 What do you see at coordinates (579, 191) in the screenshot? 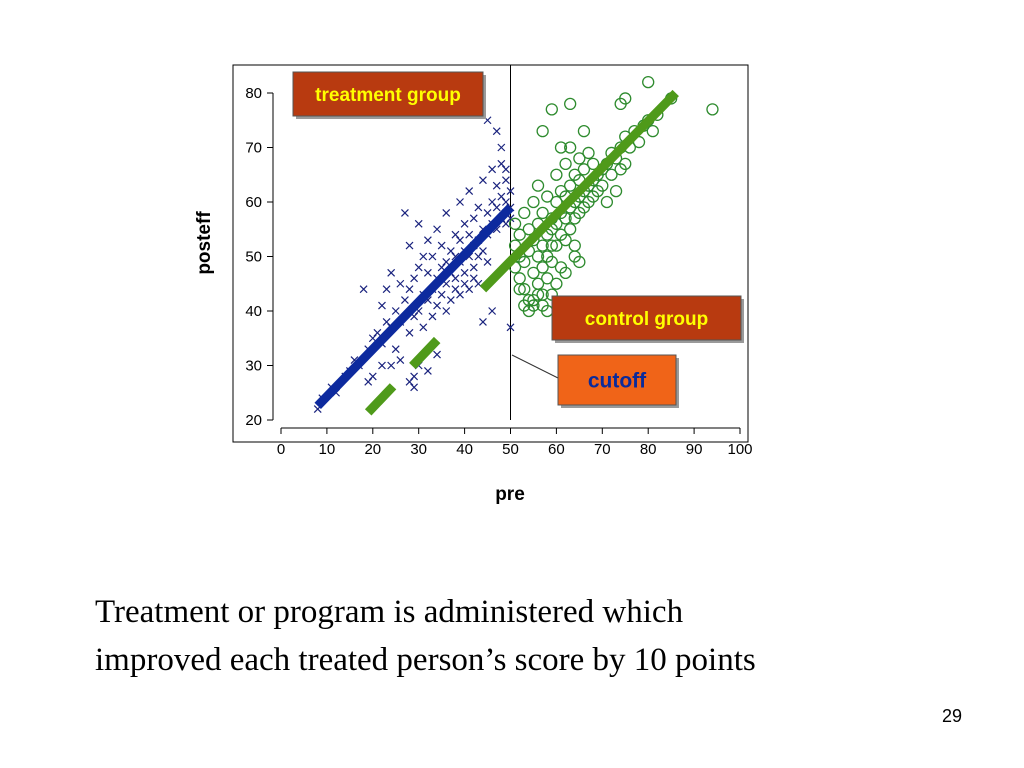
I see `control-solid-line` at bounding box center [579, 191].